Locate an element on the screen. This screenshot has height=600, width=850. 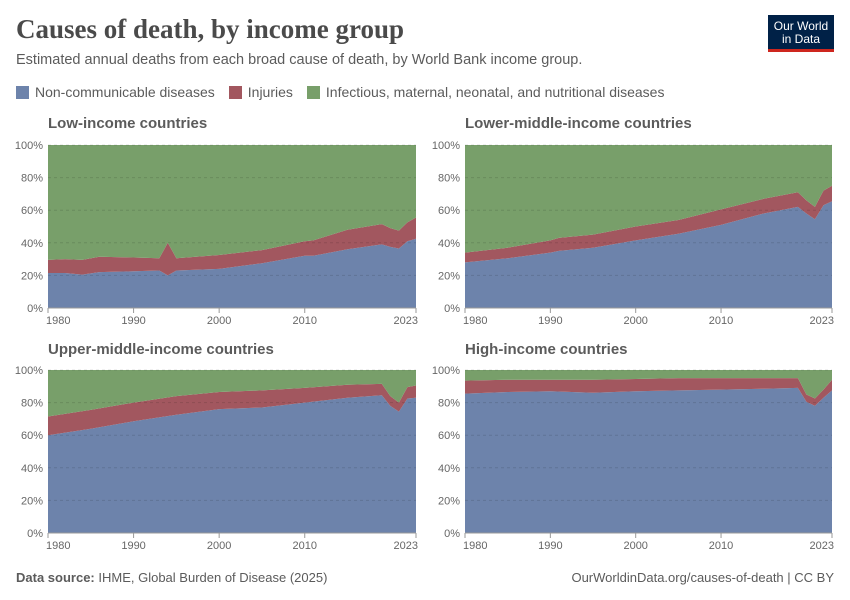
panel-title: Low-income countries is located at coordinates (127, 123).